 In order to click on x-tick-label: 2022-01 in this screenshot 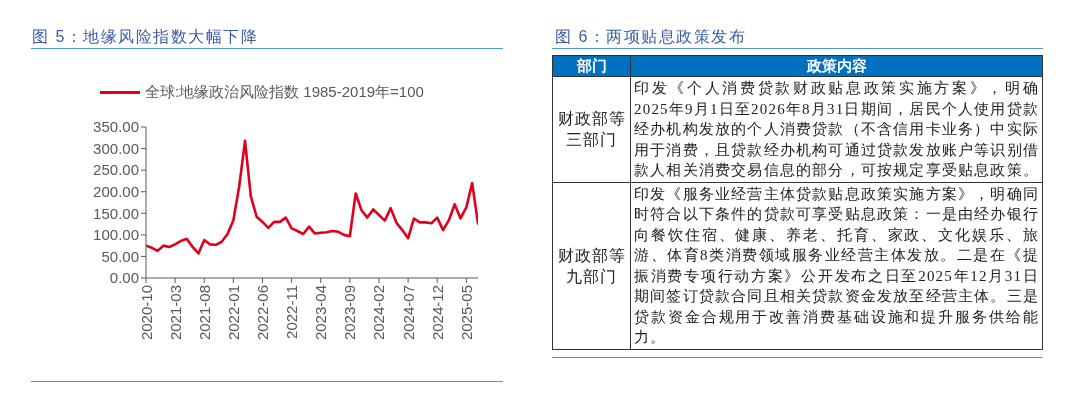, I will do `click(233, 313)`.